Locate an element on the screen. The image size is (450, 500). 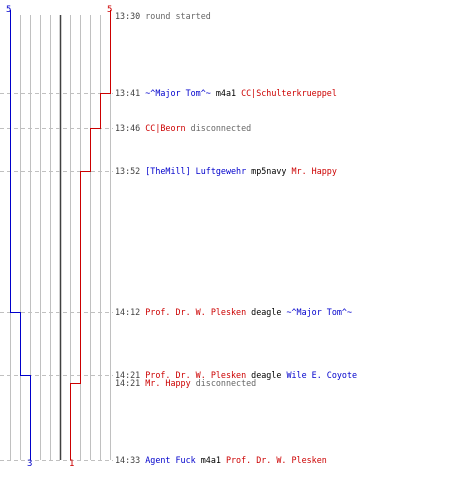
red-team-start-count: 5 is located at coordinates (110, 10).